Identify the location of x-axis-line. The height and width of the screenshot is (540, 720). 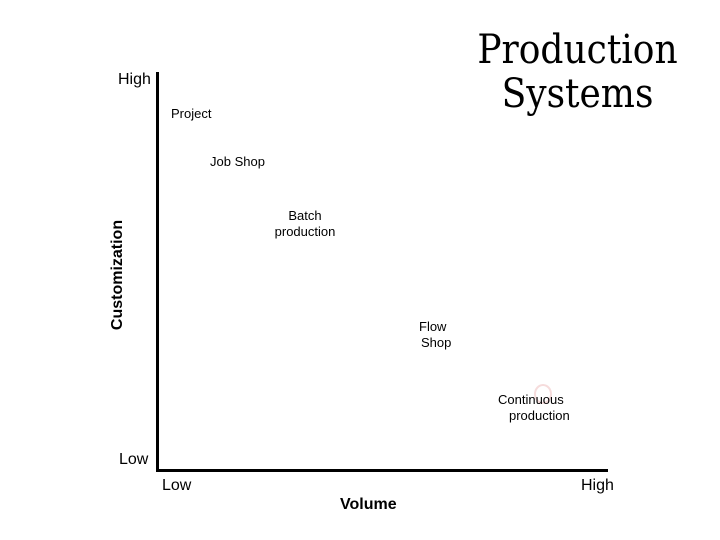
(382, 470).